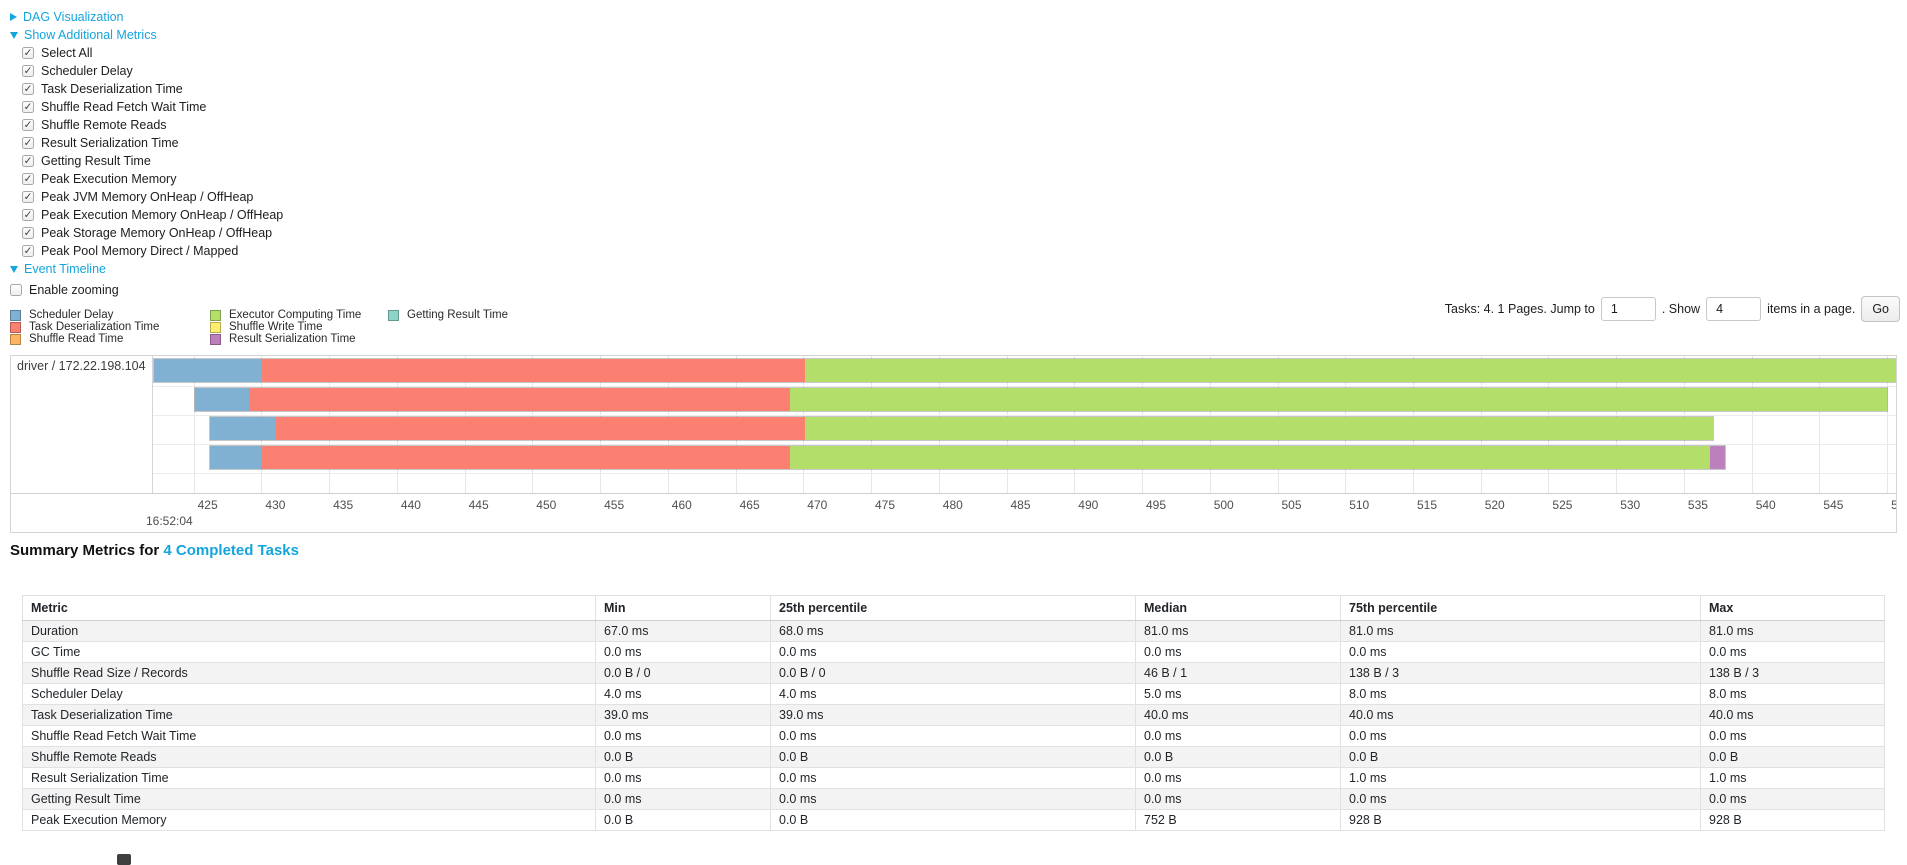 Image resolution: width=1907 pixels, height=865 pixels. Describe the element at coordinates (1520, 673) in the screenshot. I see `metric-value-cell: 138 B / 3` at that location.